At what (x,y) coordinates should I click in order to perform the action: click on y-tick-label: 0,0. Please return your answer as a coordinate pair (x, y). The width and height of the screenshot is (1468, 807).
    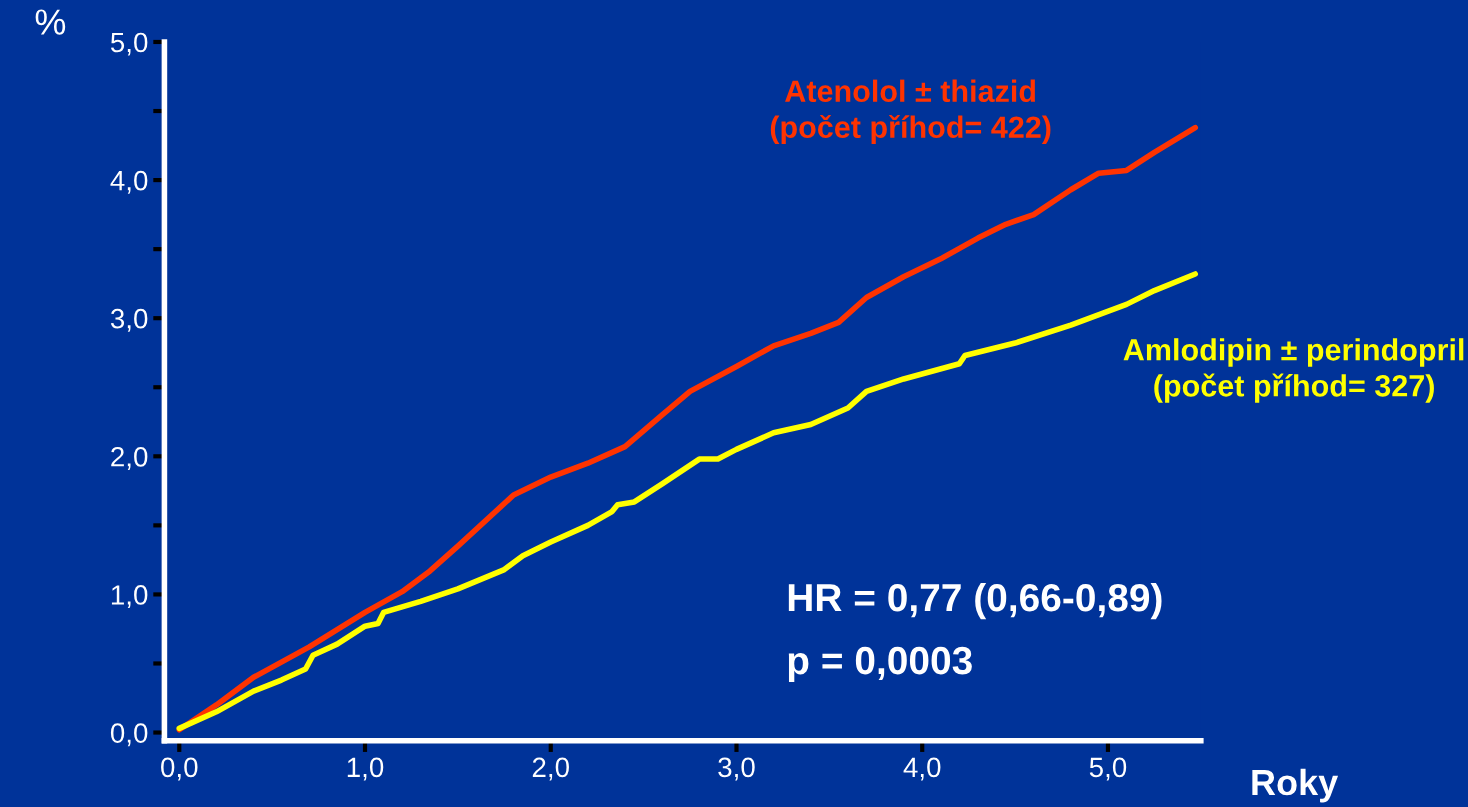
    Looking at the image, I should click on (129, 735).